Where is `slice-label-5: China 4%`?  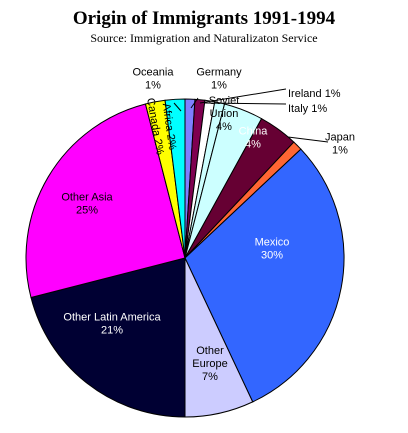
slice-label-5: China 4% is located at coordinates (254, 138).